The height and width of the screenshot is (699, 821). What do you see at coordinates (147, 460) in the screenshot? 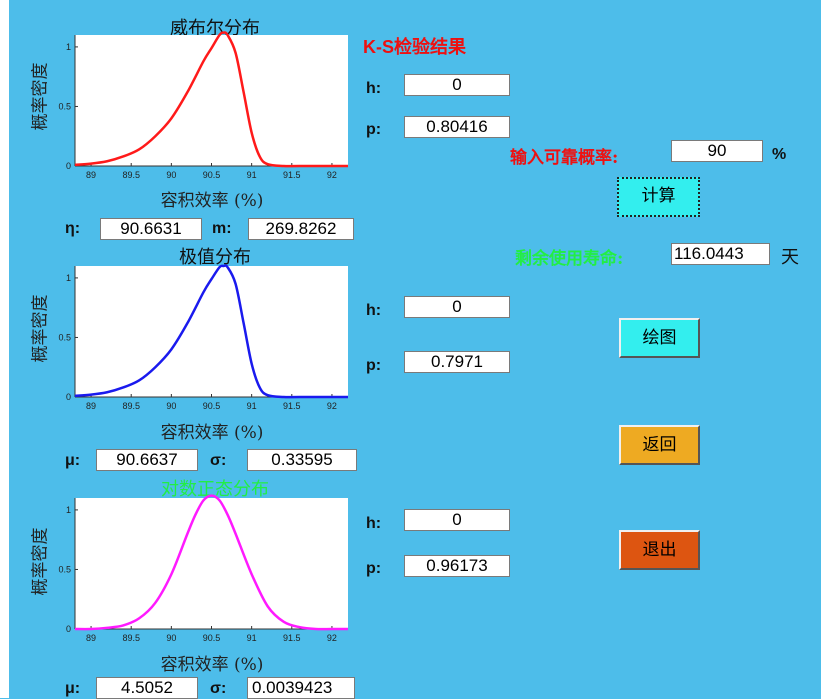
I see `extreme-mu-field: 90.6637` at bounding box center [147, 460].